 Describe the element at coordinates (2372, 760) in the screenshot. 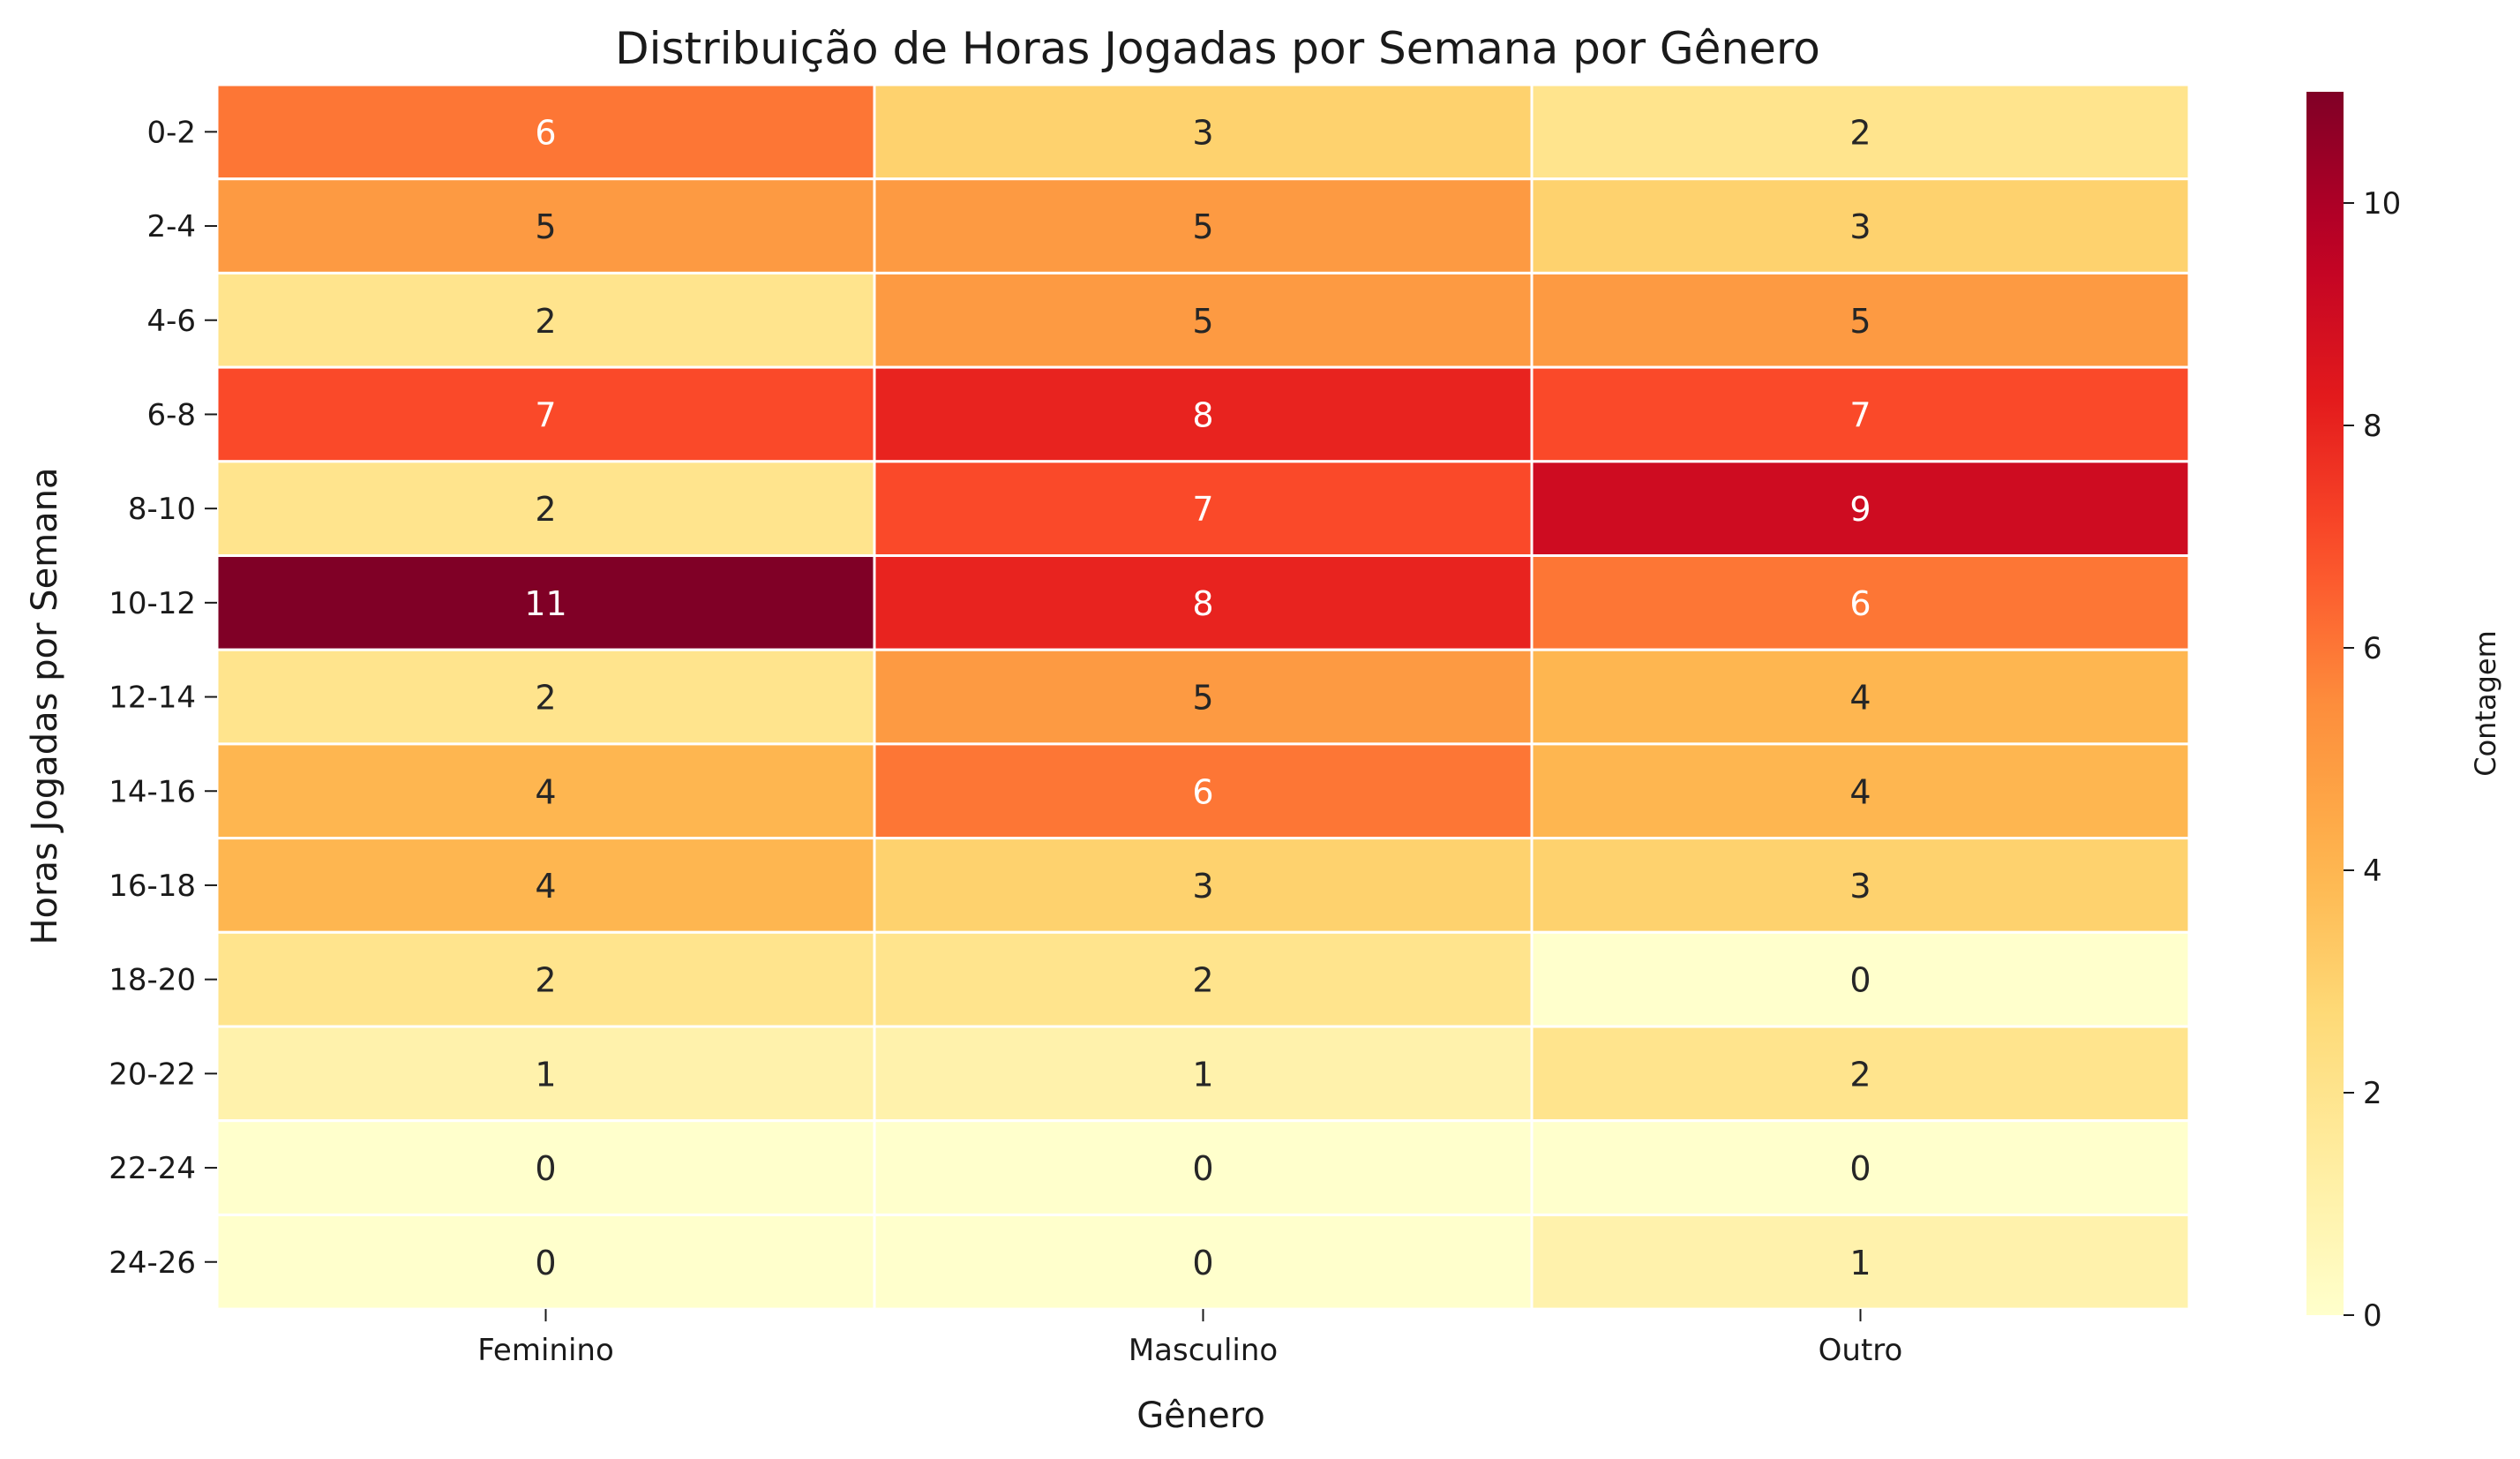

I see `colorbar-ticks: 0 2 4 6 8 10` at that location.